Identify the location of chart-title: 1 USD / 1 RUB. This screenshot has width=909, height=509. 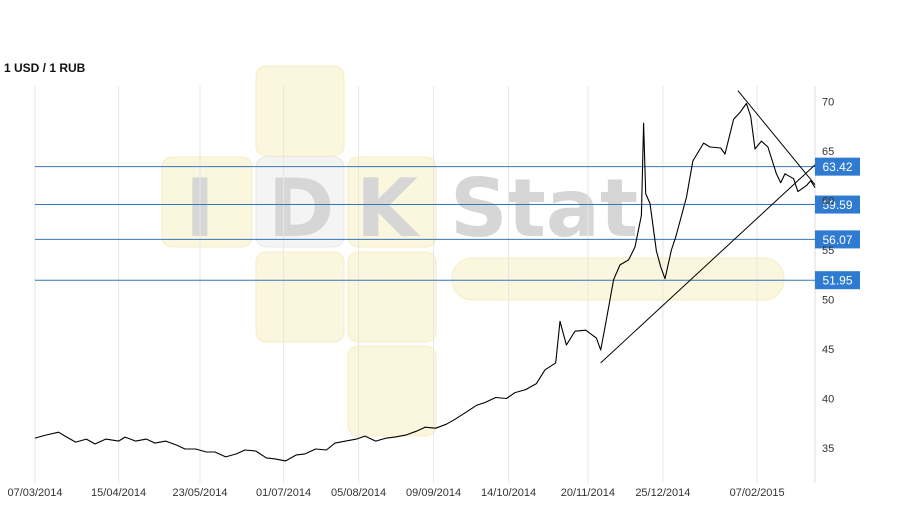
(45, 68).